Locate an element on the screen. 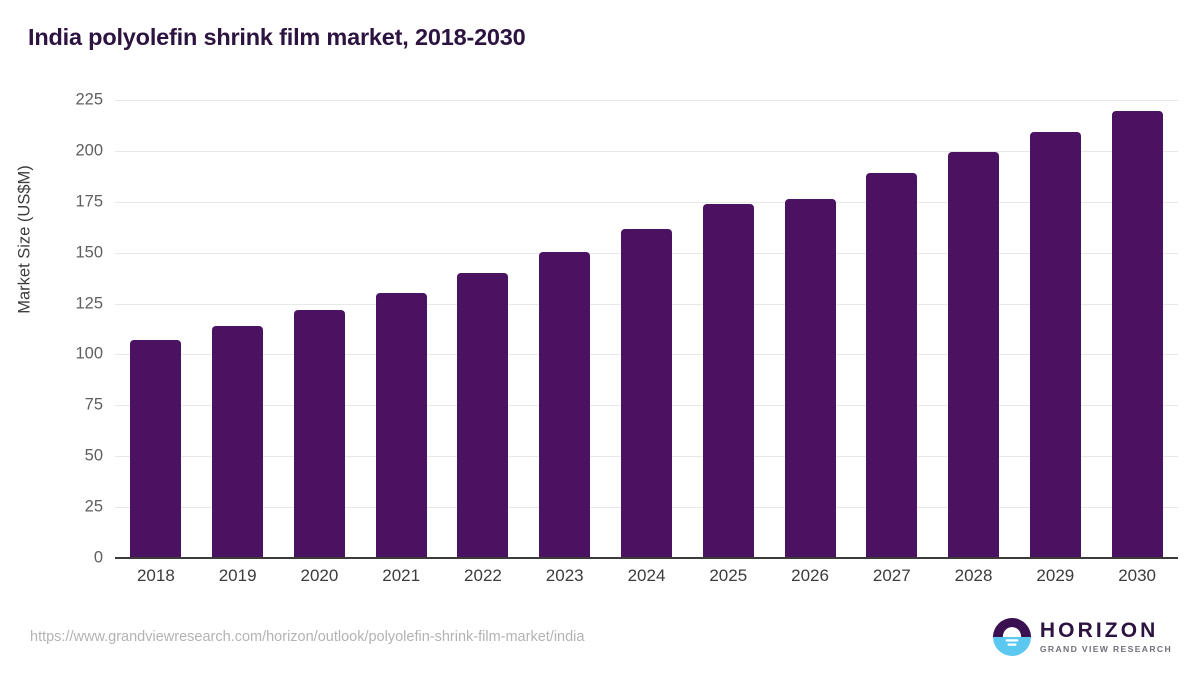 The width and height of the screenshot is (1200, 675). y-axis-tick-label: 125 is located at coordinates (89, 303).